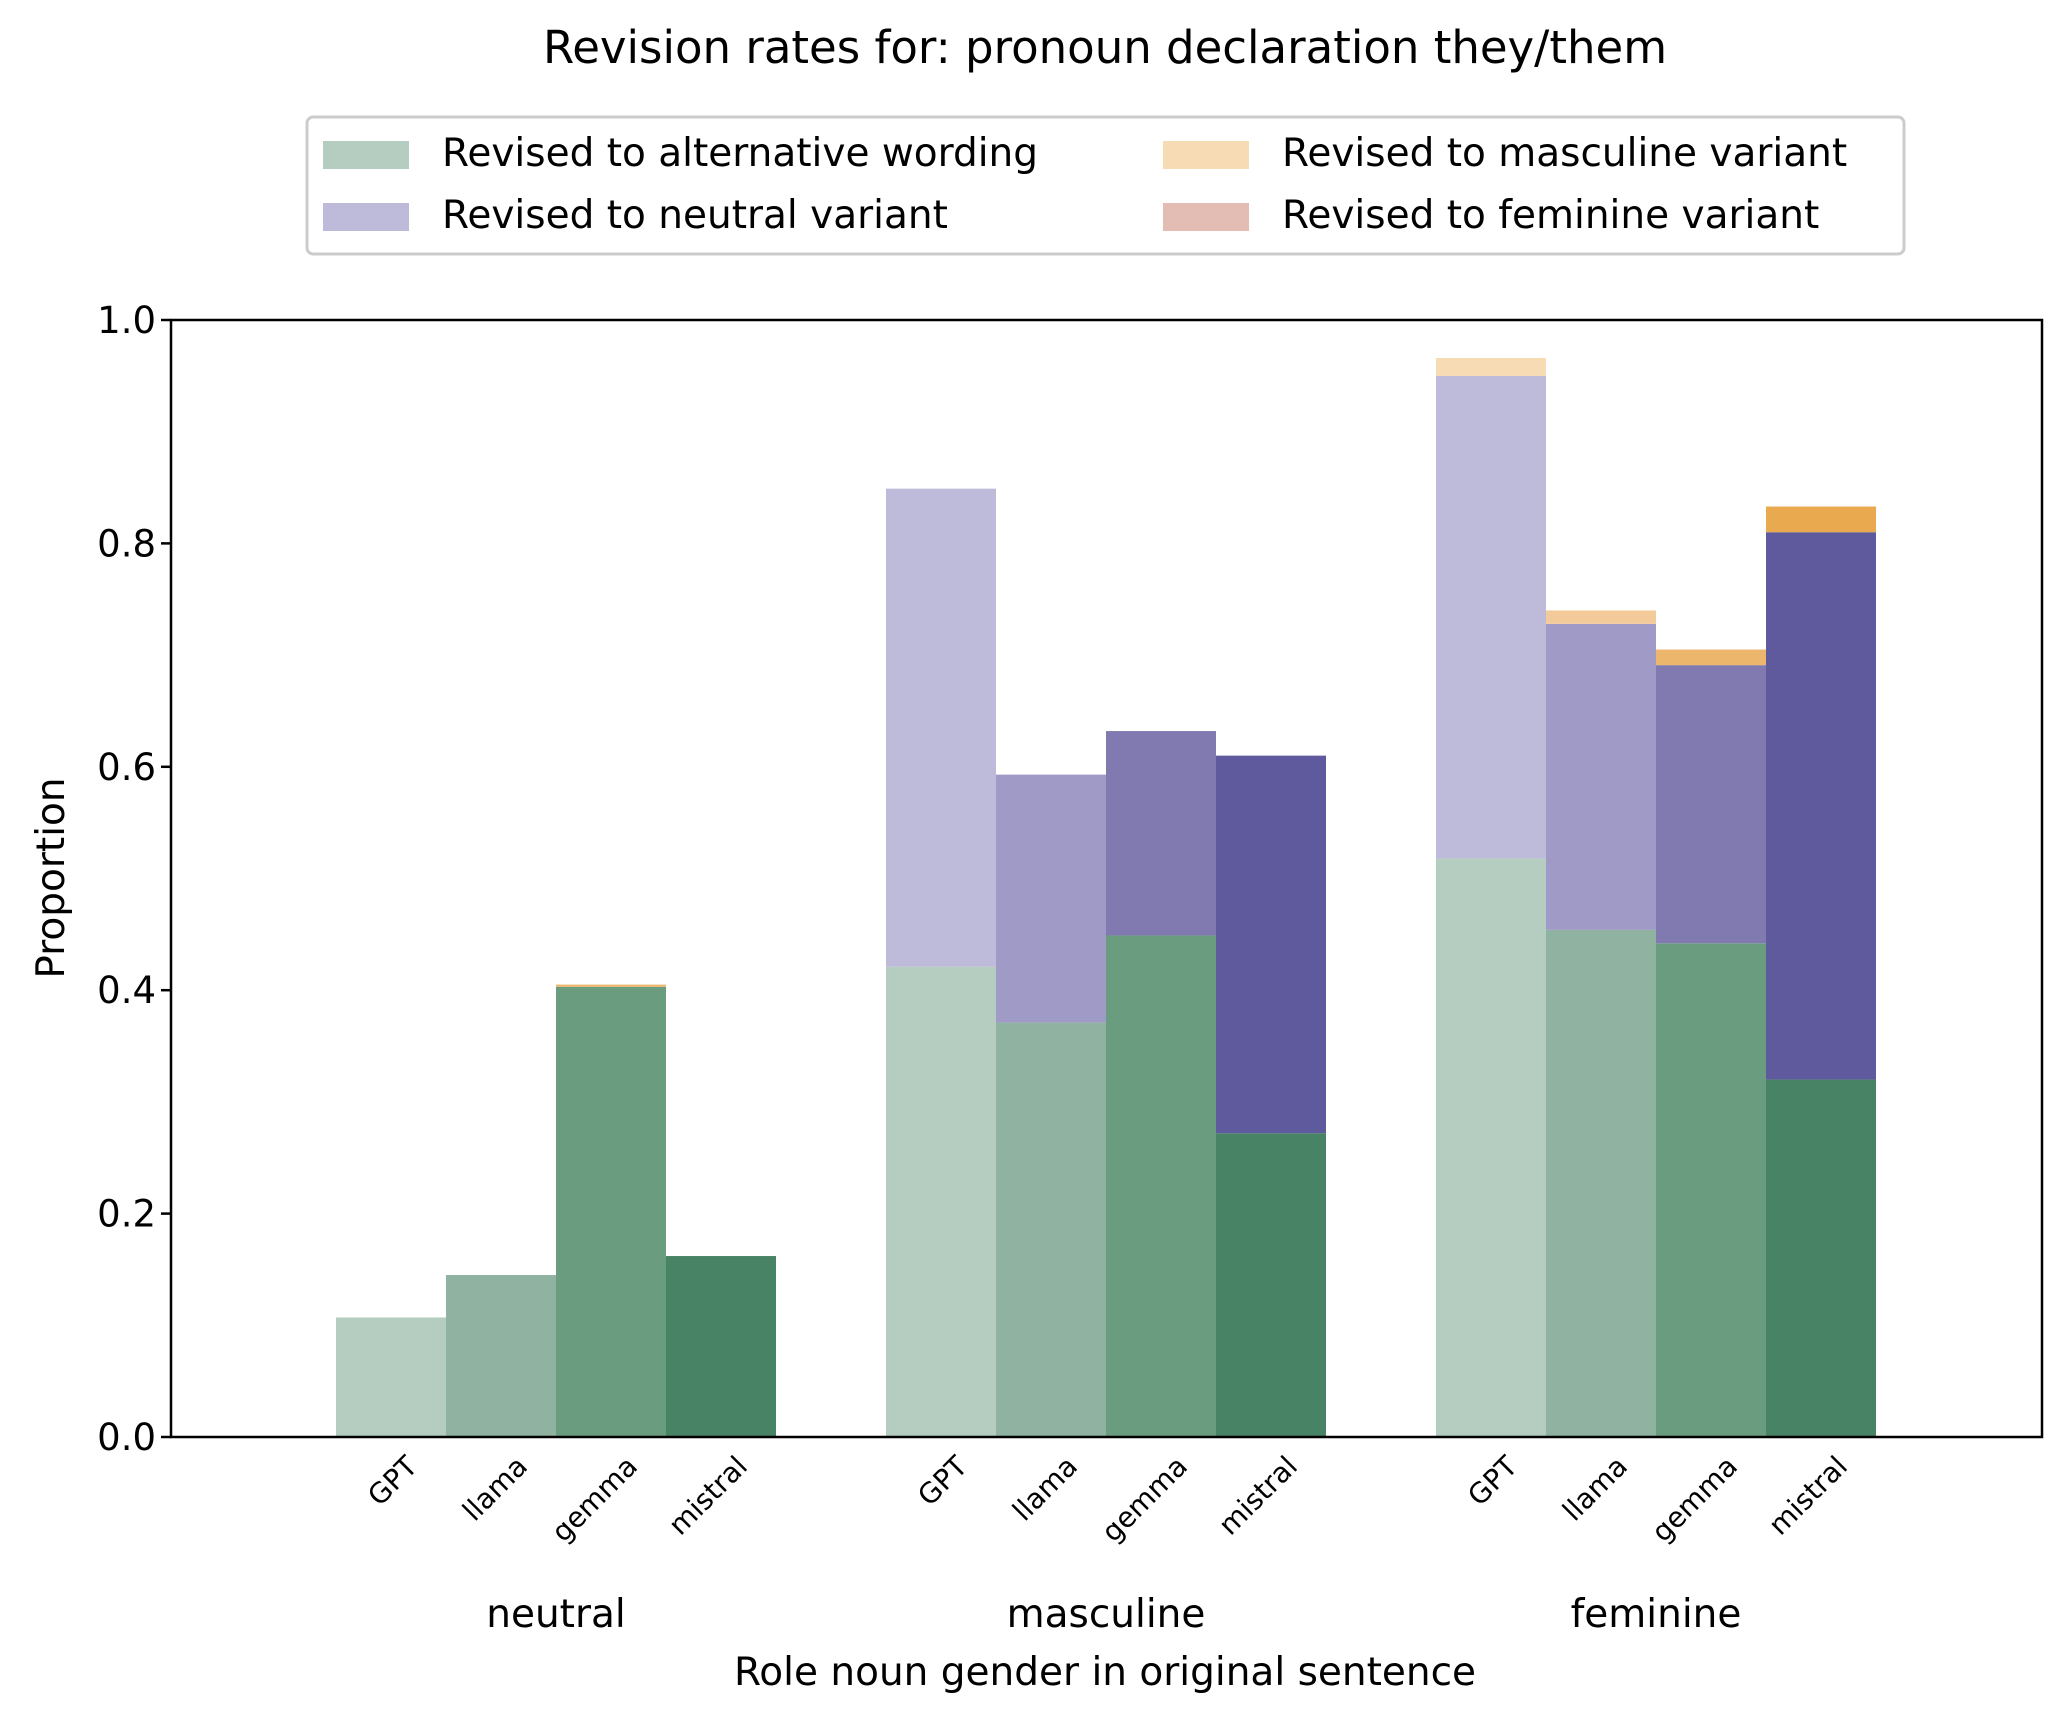 This screenshot has width=2059, height=1718. Describe the element at coordinates (1550, 215) in the screenshot. I see `legend-label-feminine: Revised to feminine variant` at that location.